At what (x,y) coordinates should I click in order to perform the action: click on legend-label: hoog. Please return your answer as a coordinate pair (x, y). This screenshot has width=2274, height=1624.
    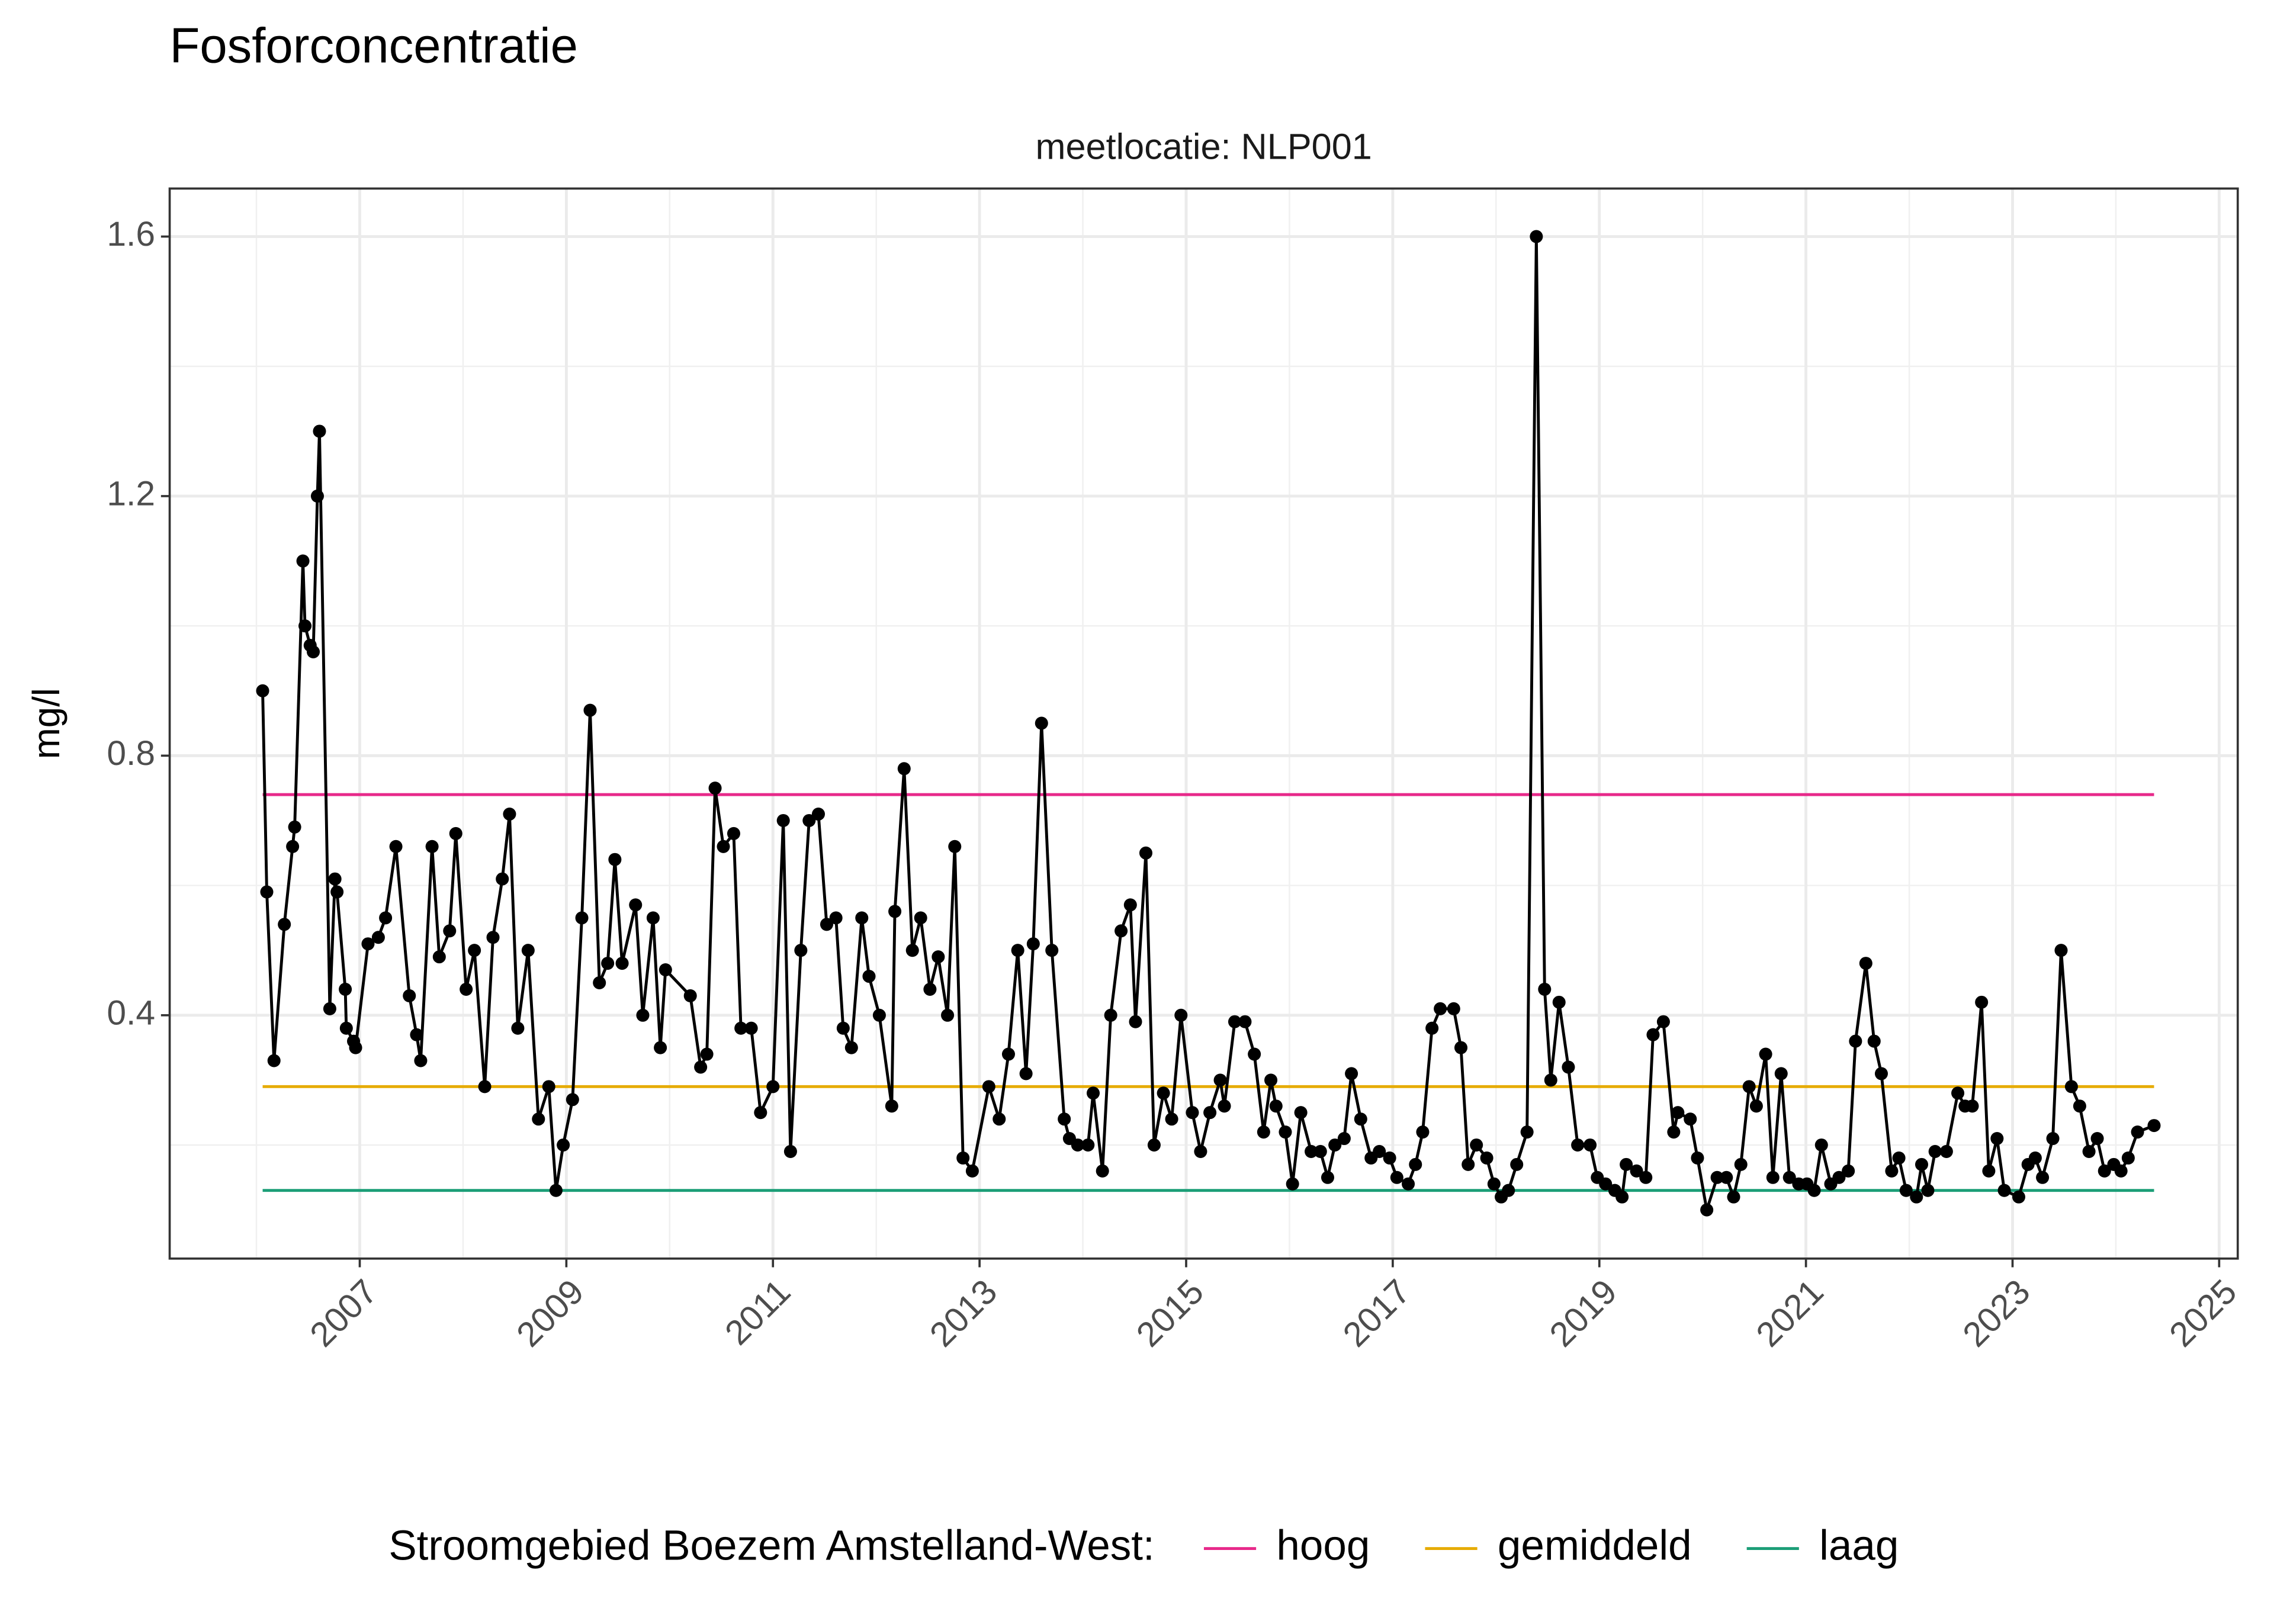
    Looking at the image, I should click on (1323, 1545).